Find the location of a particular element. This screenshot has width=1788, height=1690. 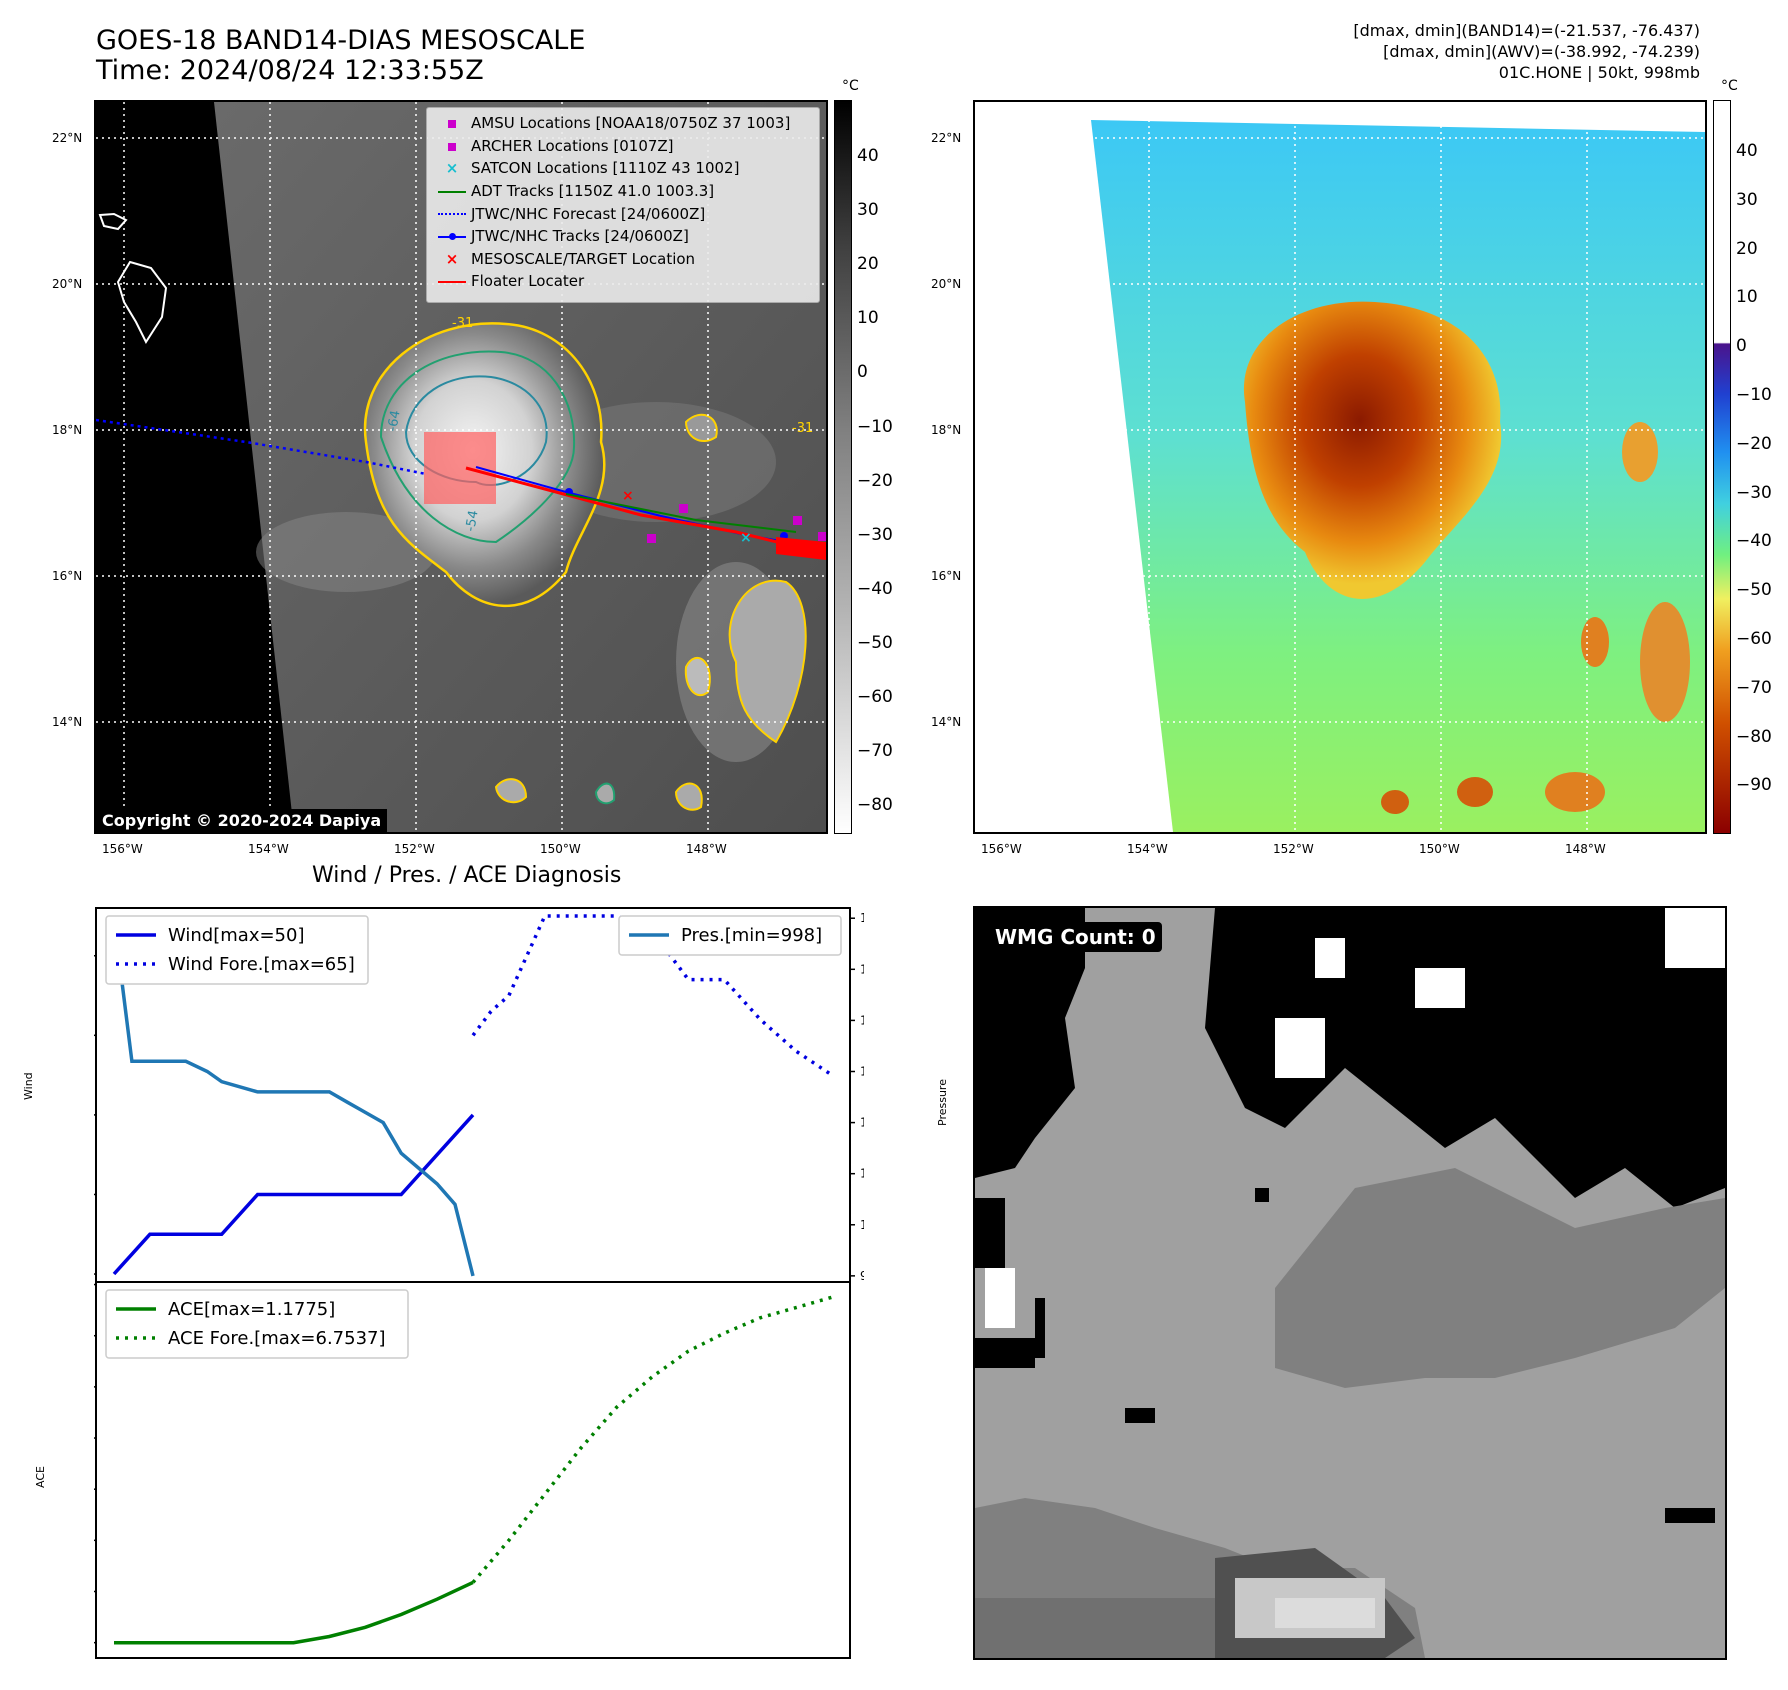

awv-lat-tick-label: 22°N is located at coordinates (946, 138).